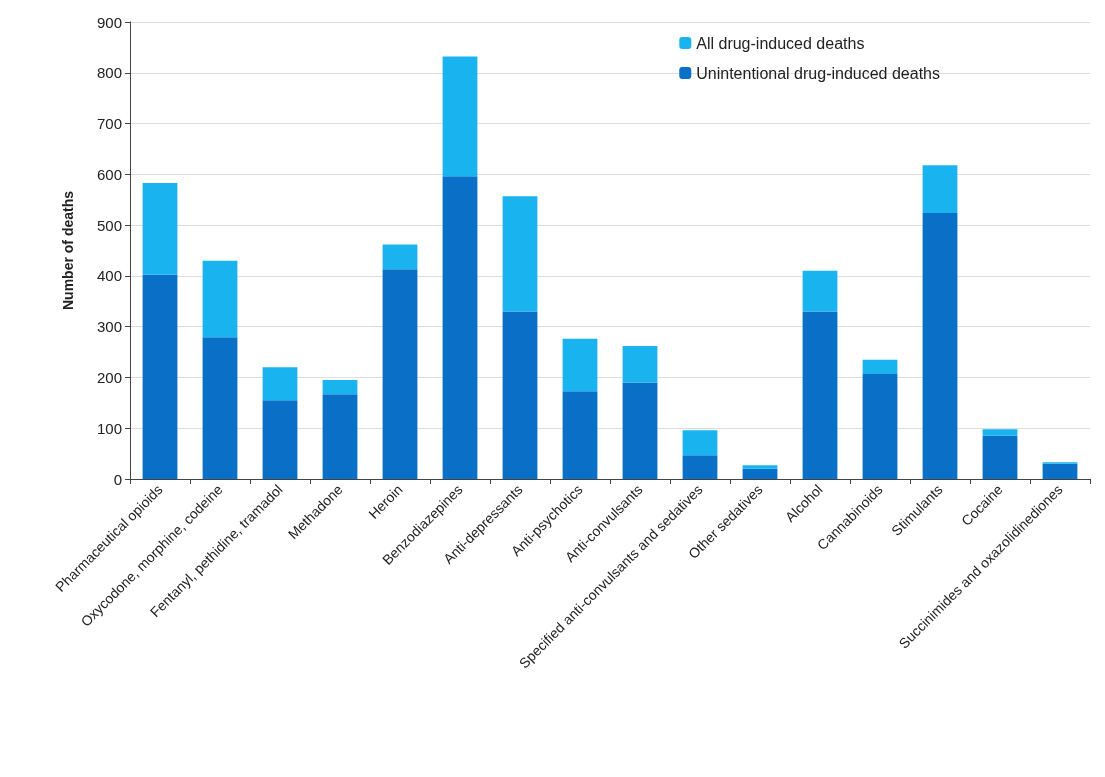 The image size is (1105, 777). What do you see at coordinates (109, 225) in the screenshot?
I see `y-tick-label: 500` at bounding box center [109, 225].